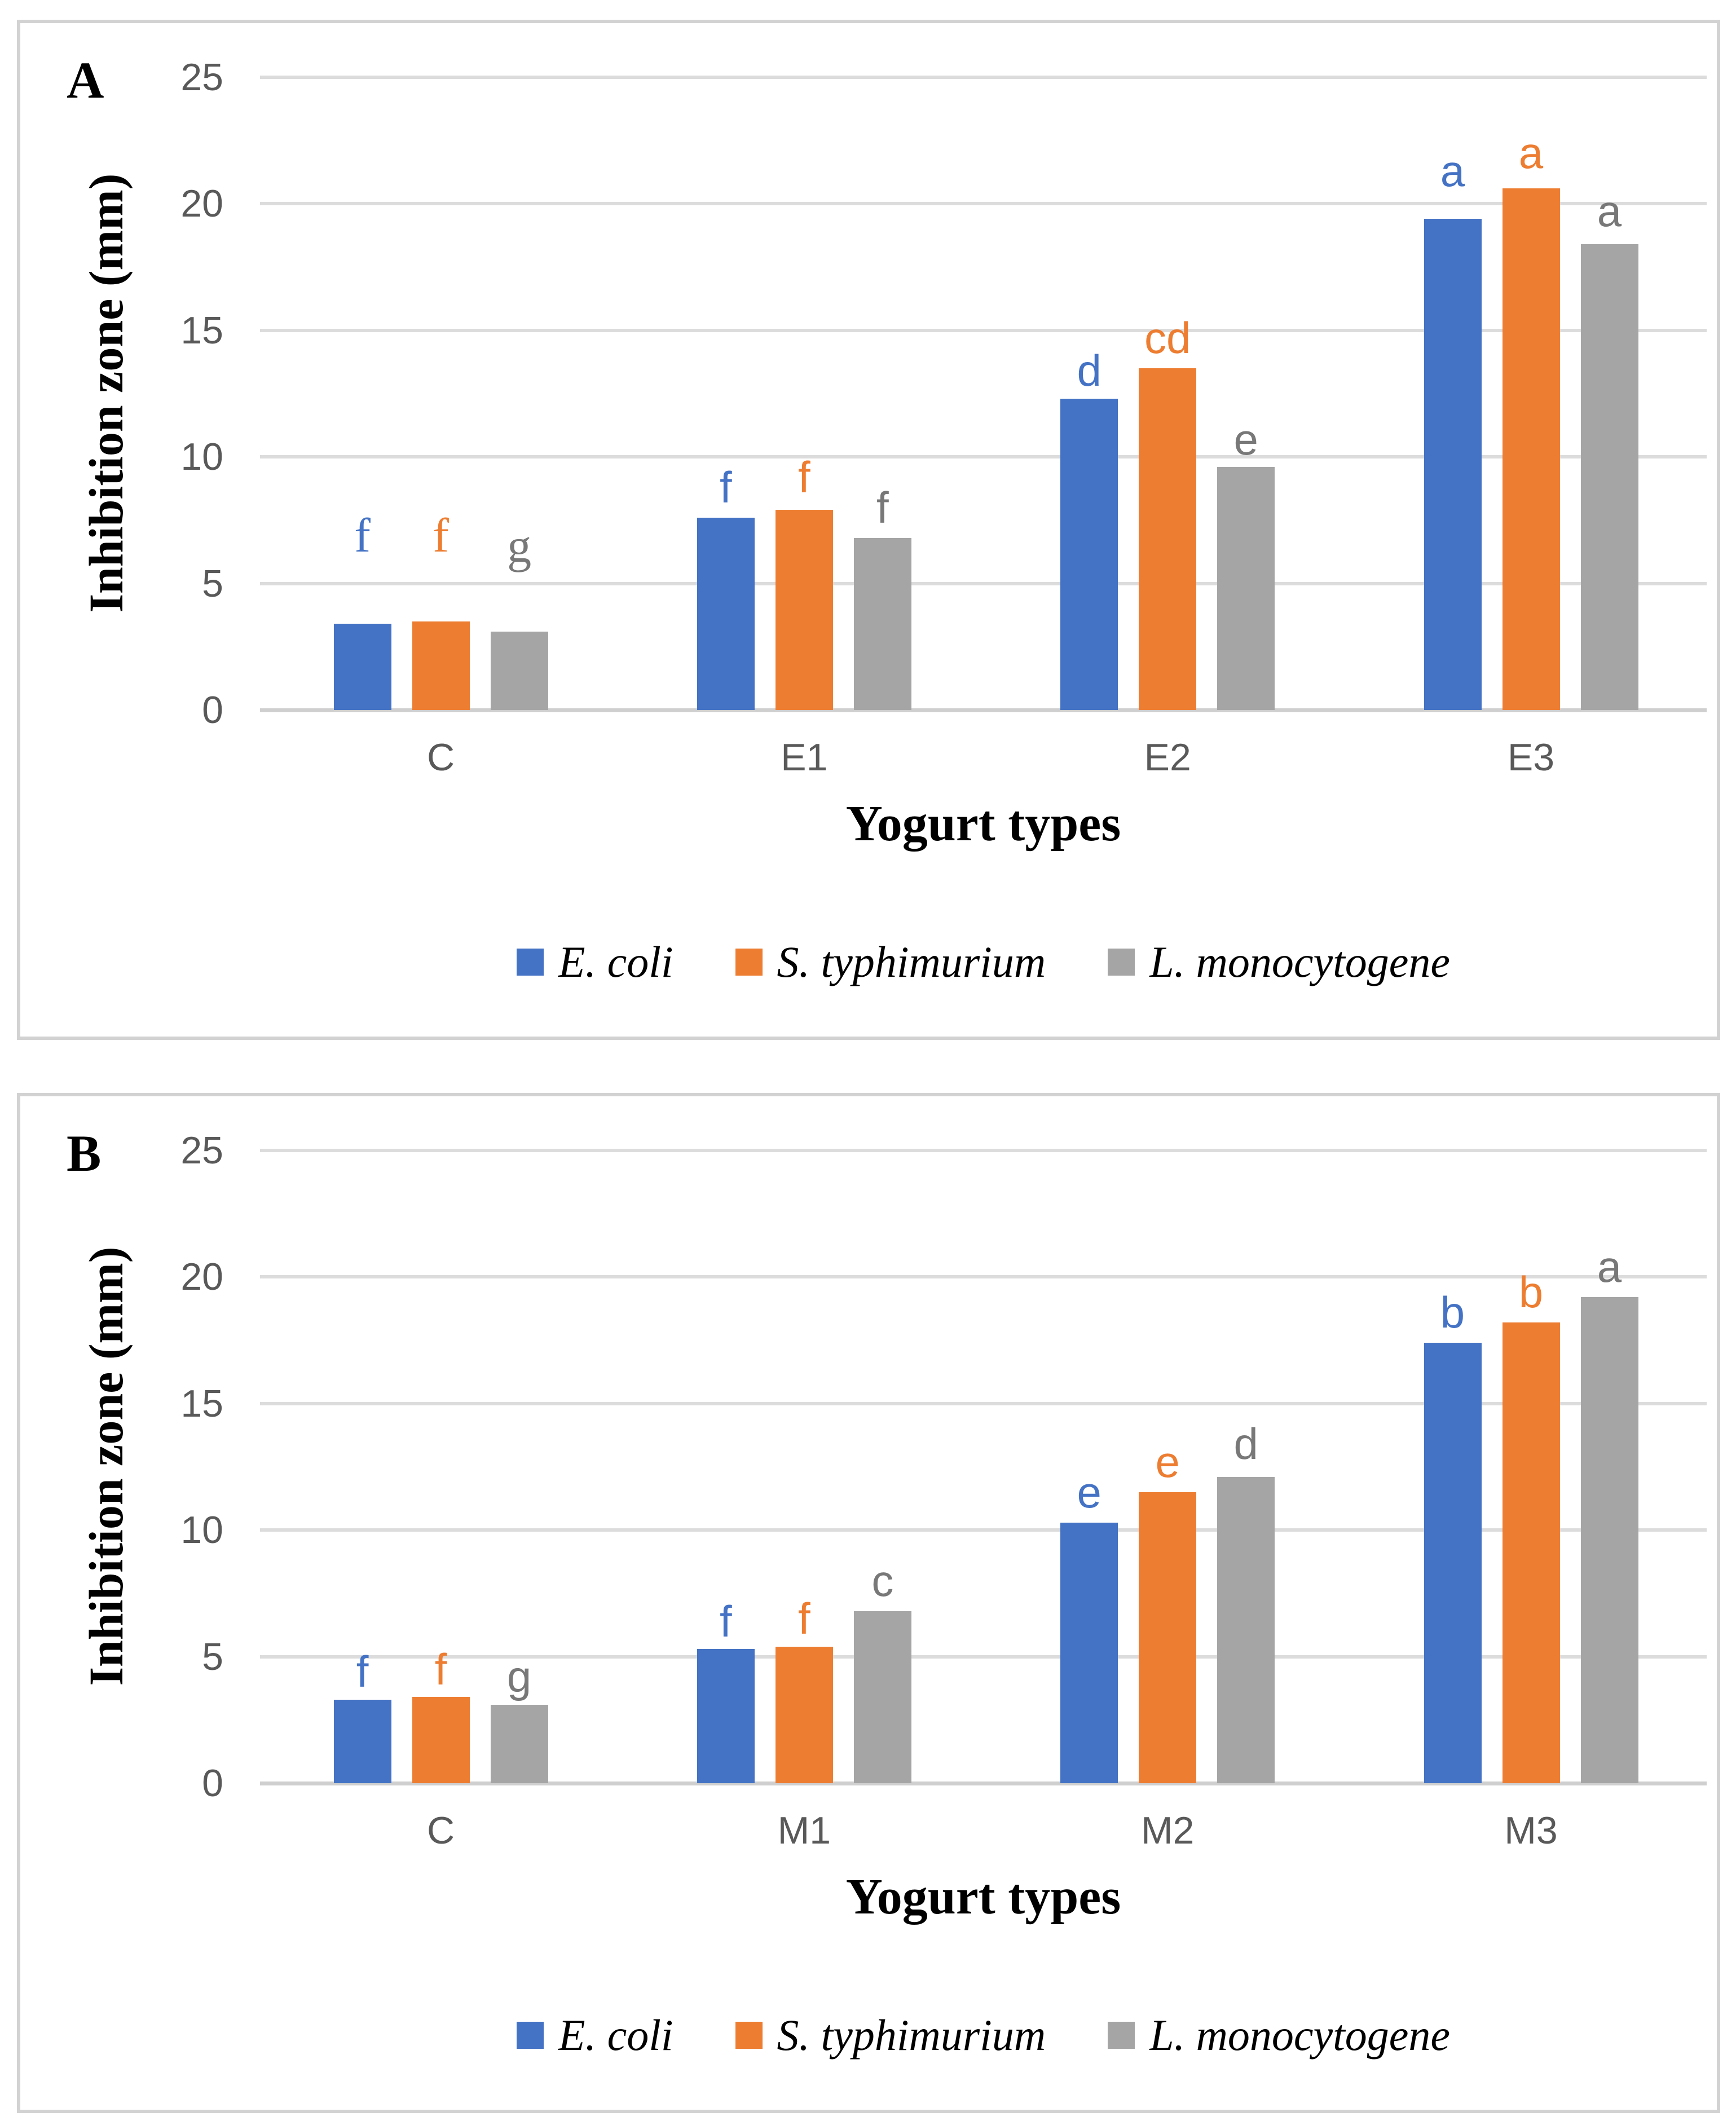  I want to click on panel-label: A, so click(85, 80).